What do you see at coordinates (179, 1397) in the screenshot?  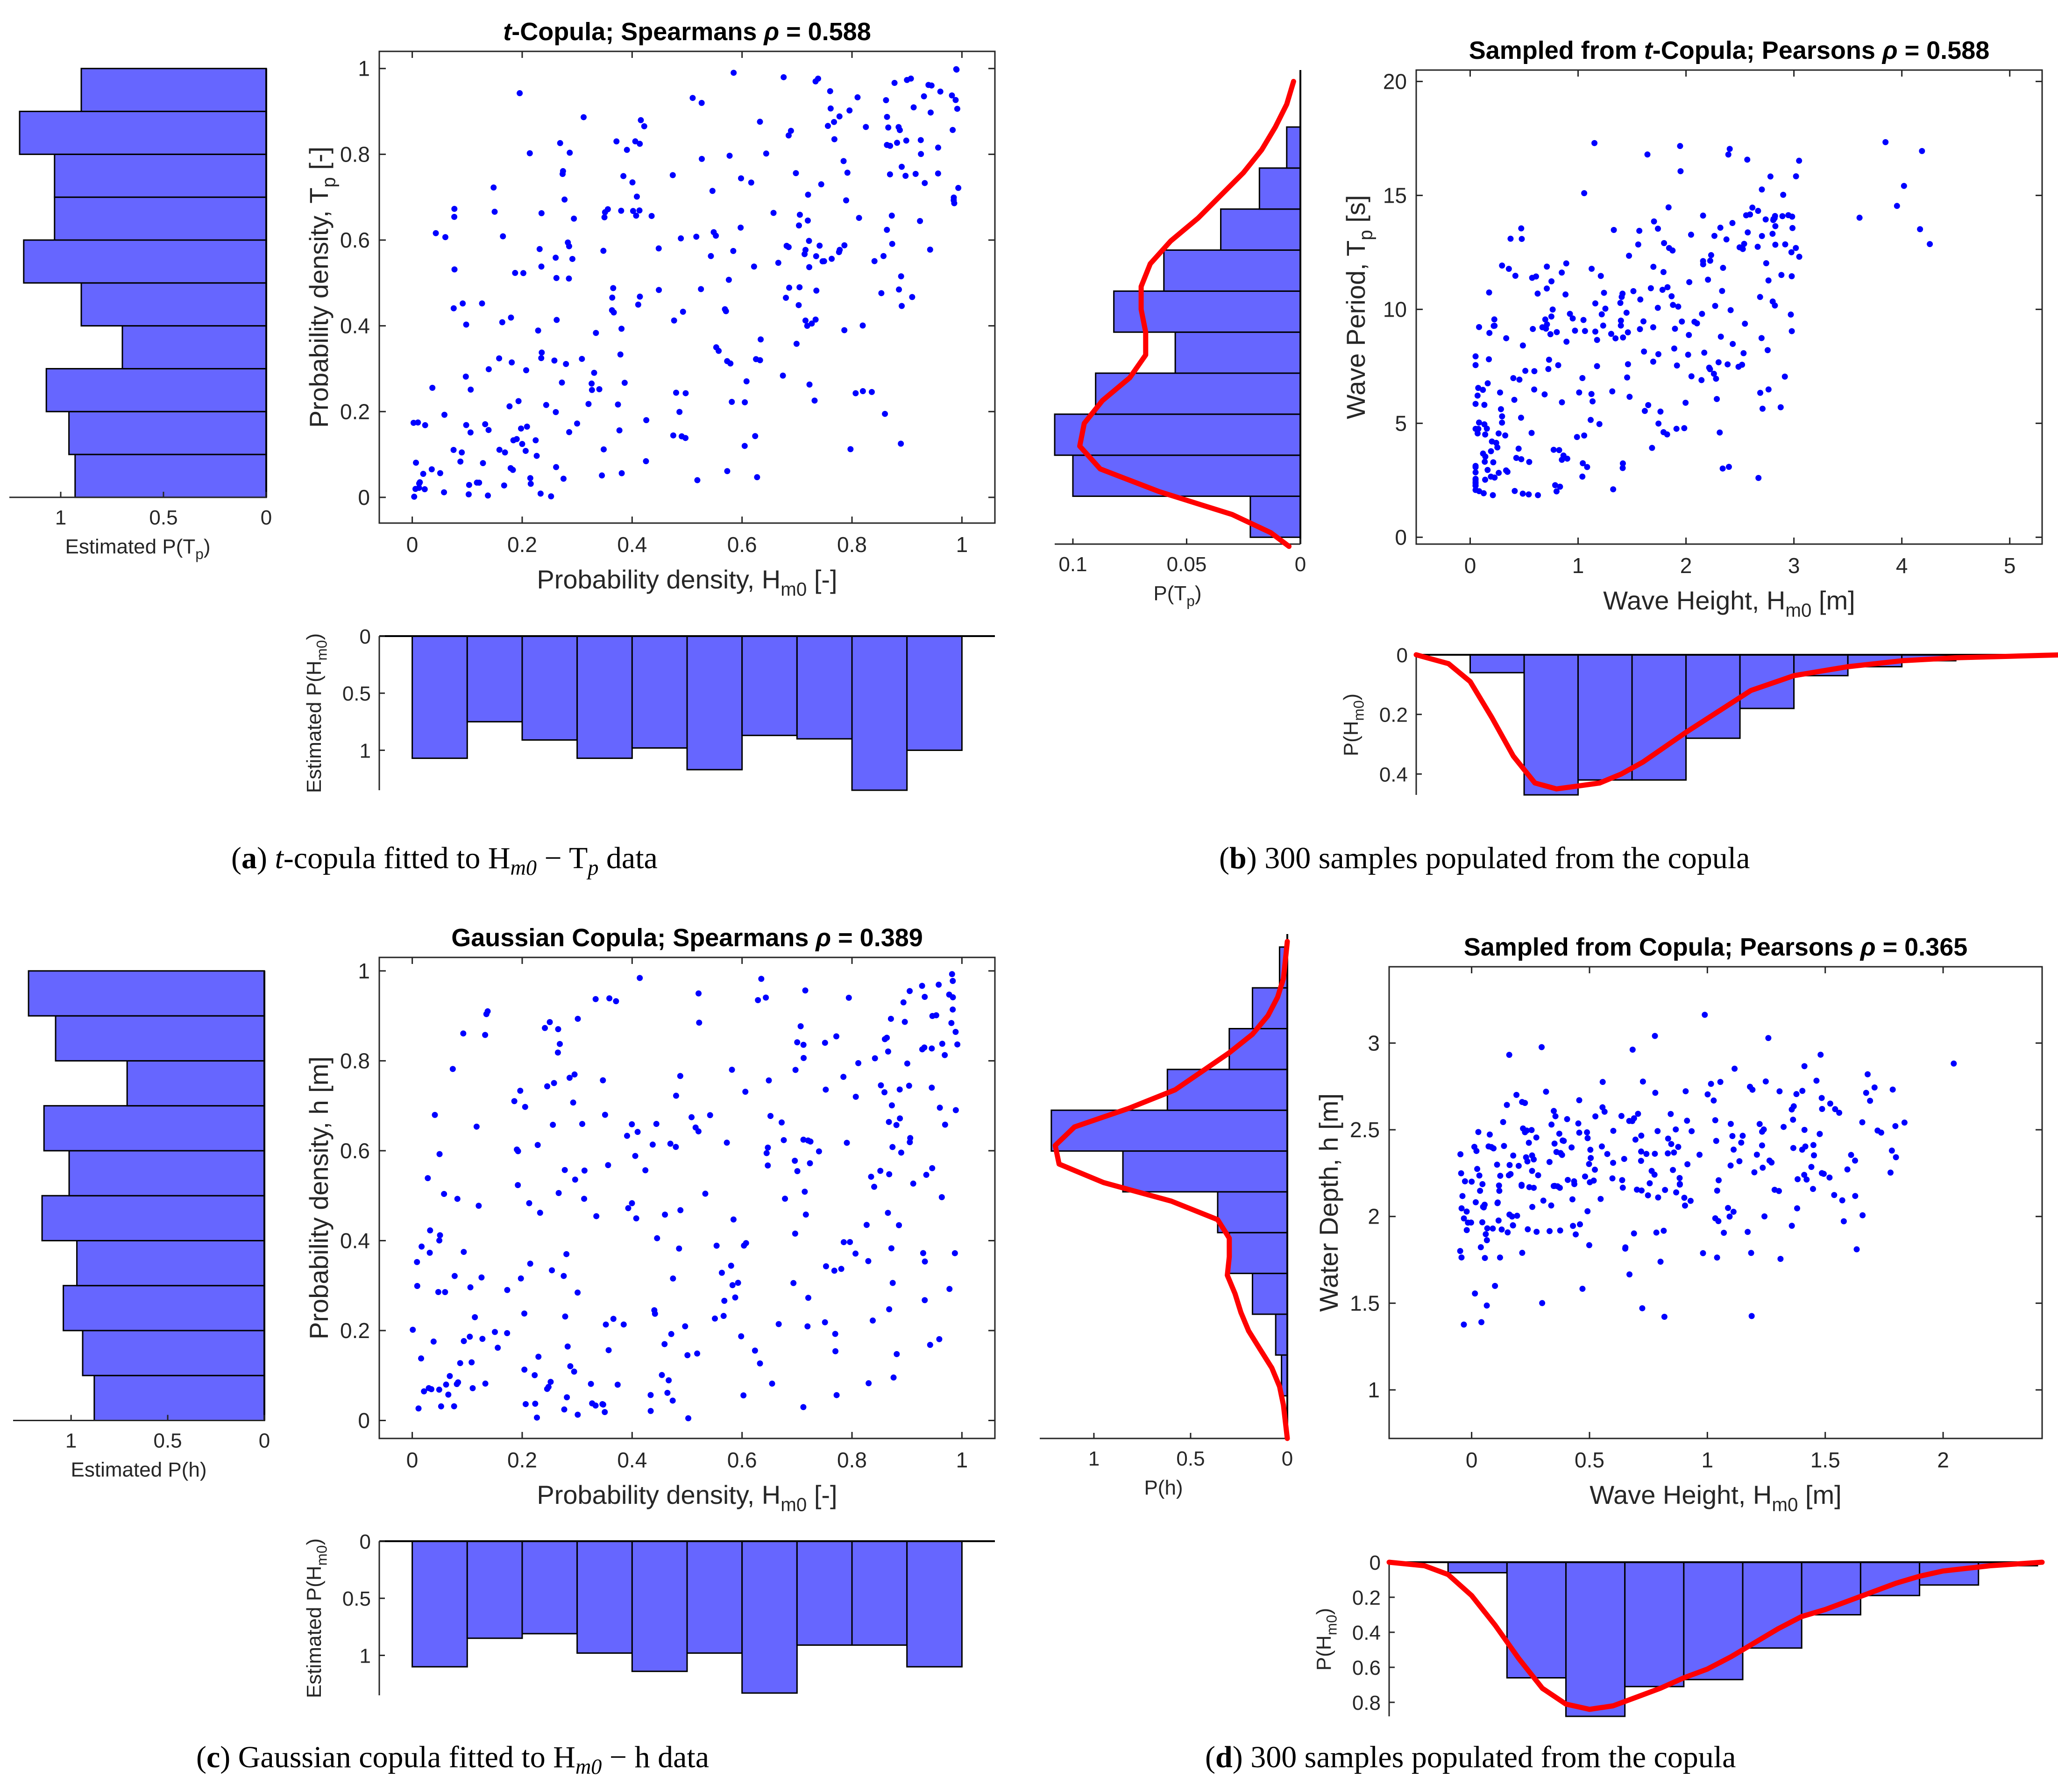 I see `c_hist_left-bar` at bounding box center [179, 1397].